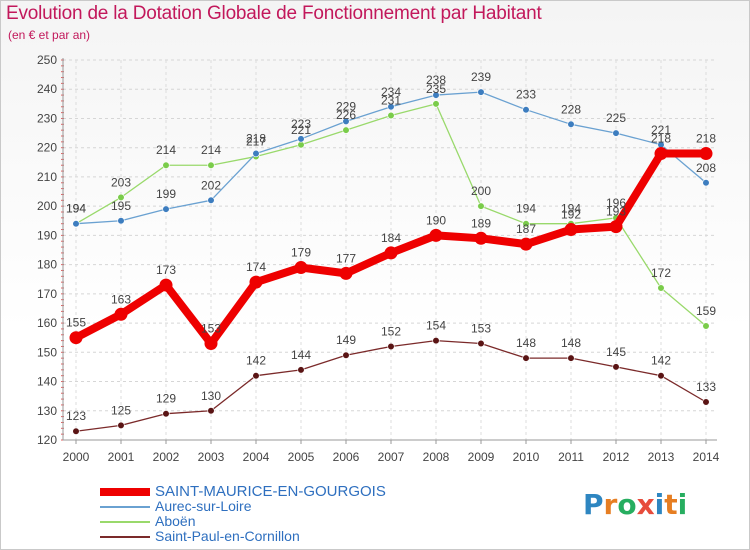  I want to click on x-tick-label: 2010, so click(526, 457).